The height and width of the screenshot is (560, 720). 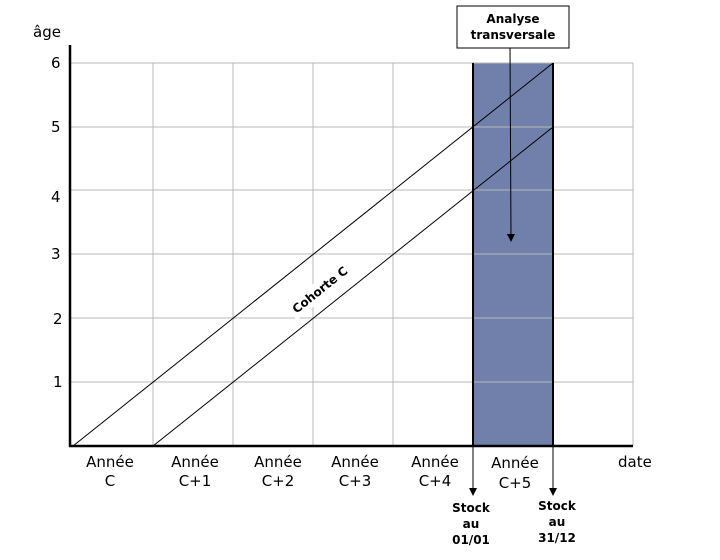 I want to click on x-category-4-line2: C+4, so click(x=435, y=481).